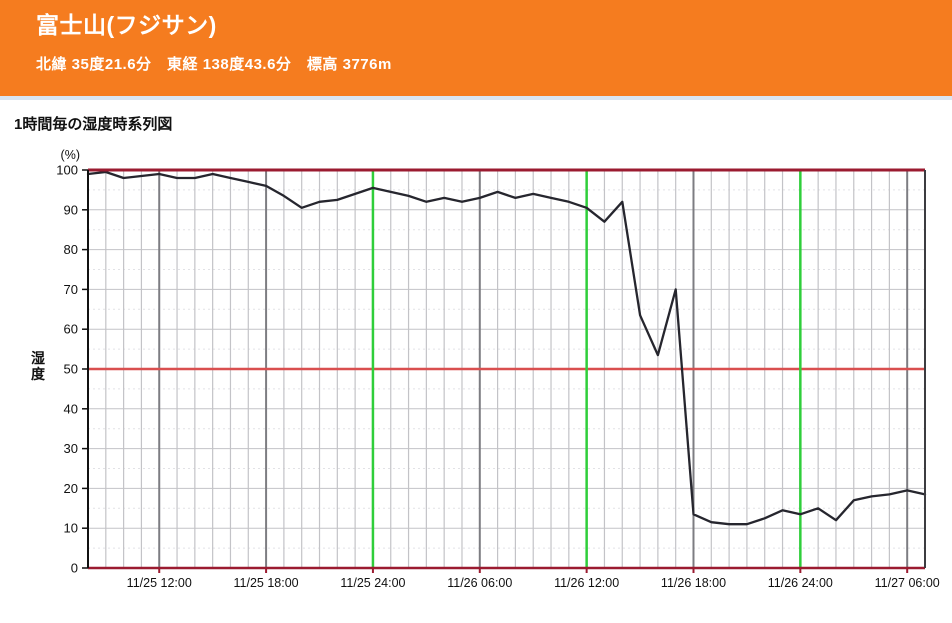 This screenshot has height=623, width=952. I want to click on y-tick-label: 100, so click(67, 170).